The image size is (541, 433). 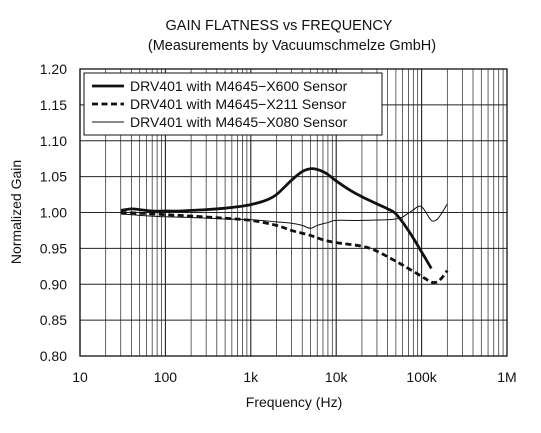 I want to click on x-tick-label: 10, so click(x=80, y=377).